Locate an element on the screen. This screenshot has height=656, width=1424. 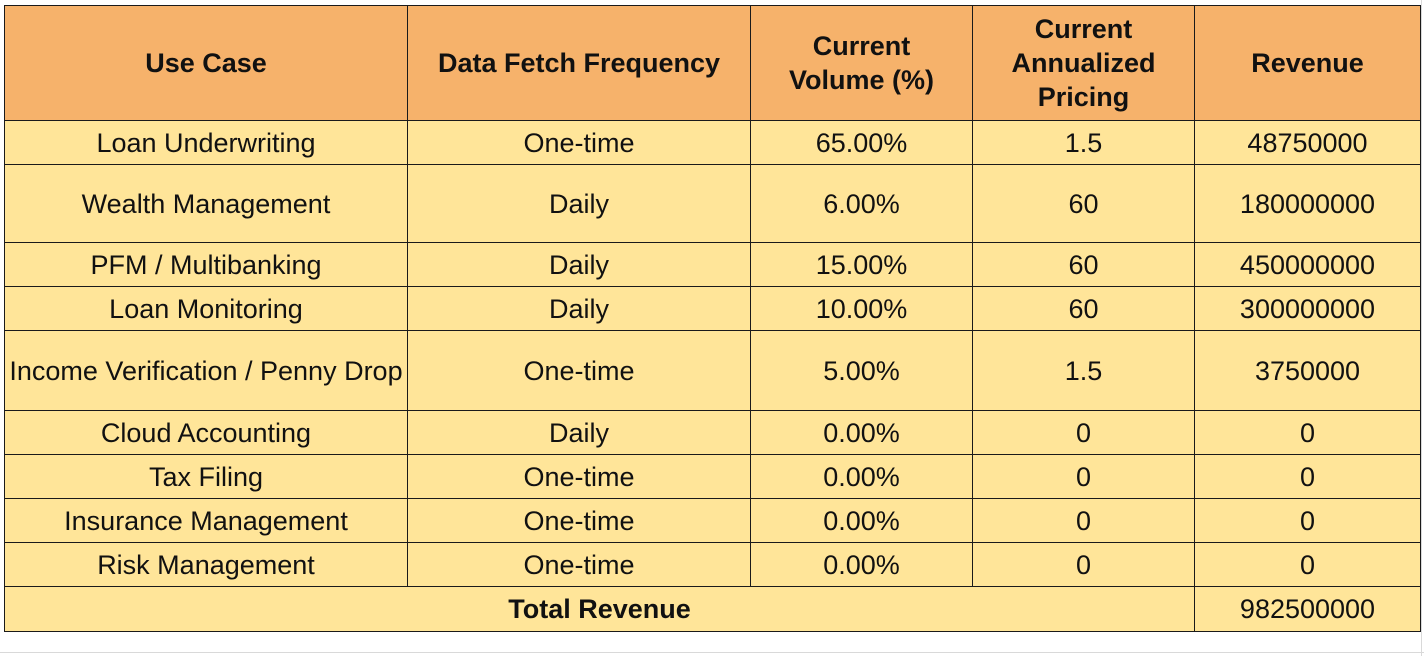
cell-use-case: Cloud Accounting is located at coordinates (206, 432).